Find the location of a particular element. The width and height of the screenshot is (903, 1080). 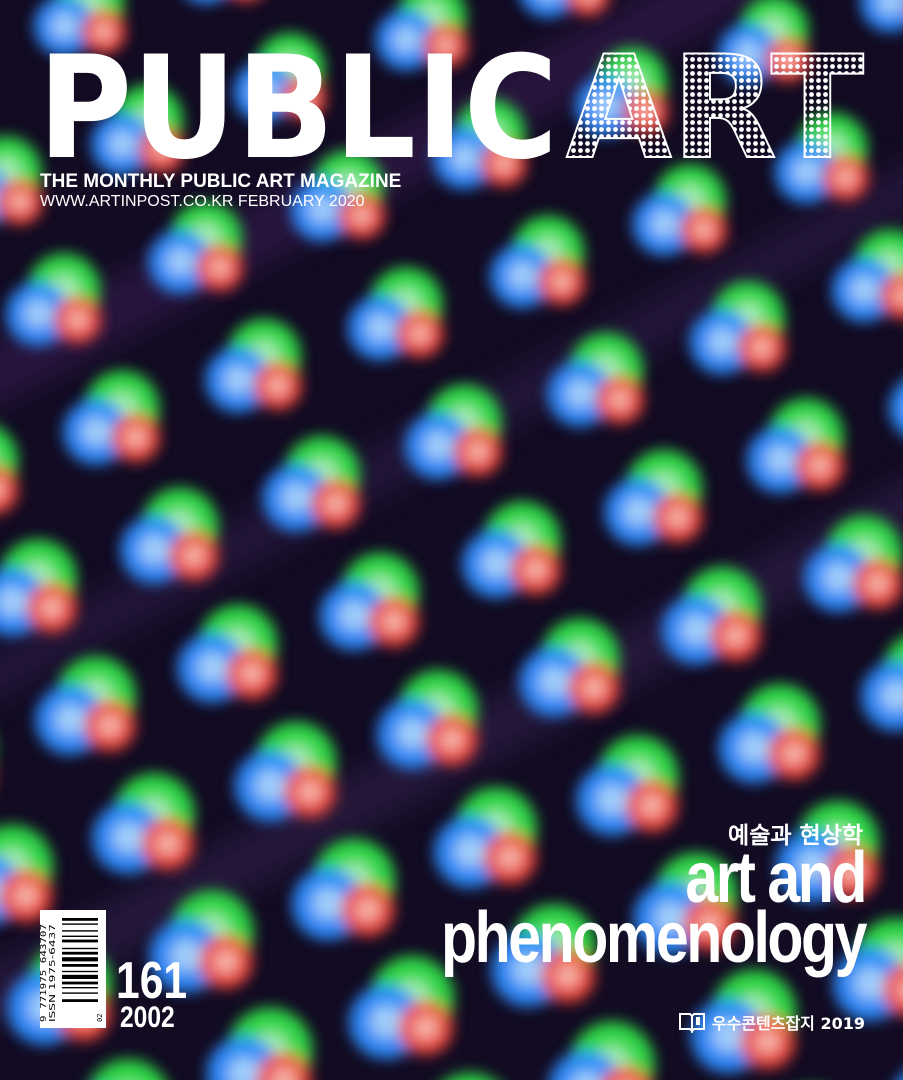

website-and-date: WWW.ARTINPOST.CO.KR FEBRUARY 2020 is located at coordinates (202, 201).